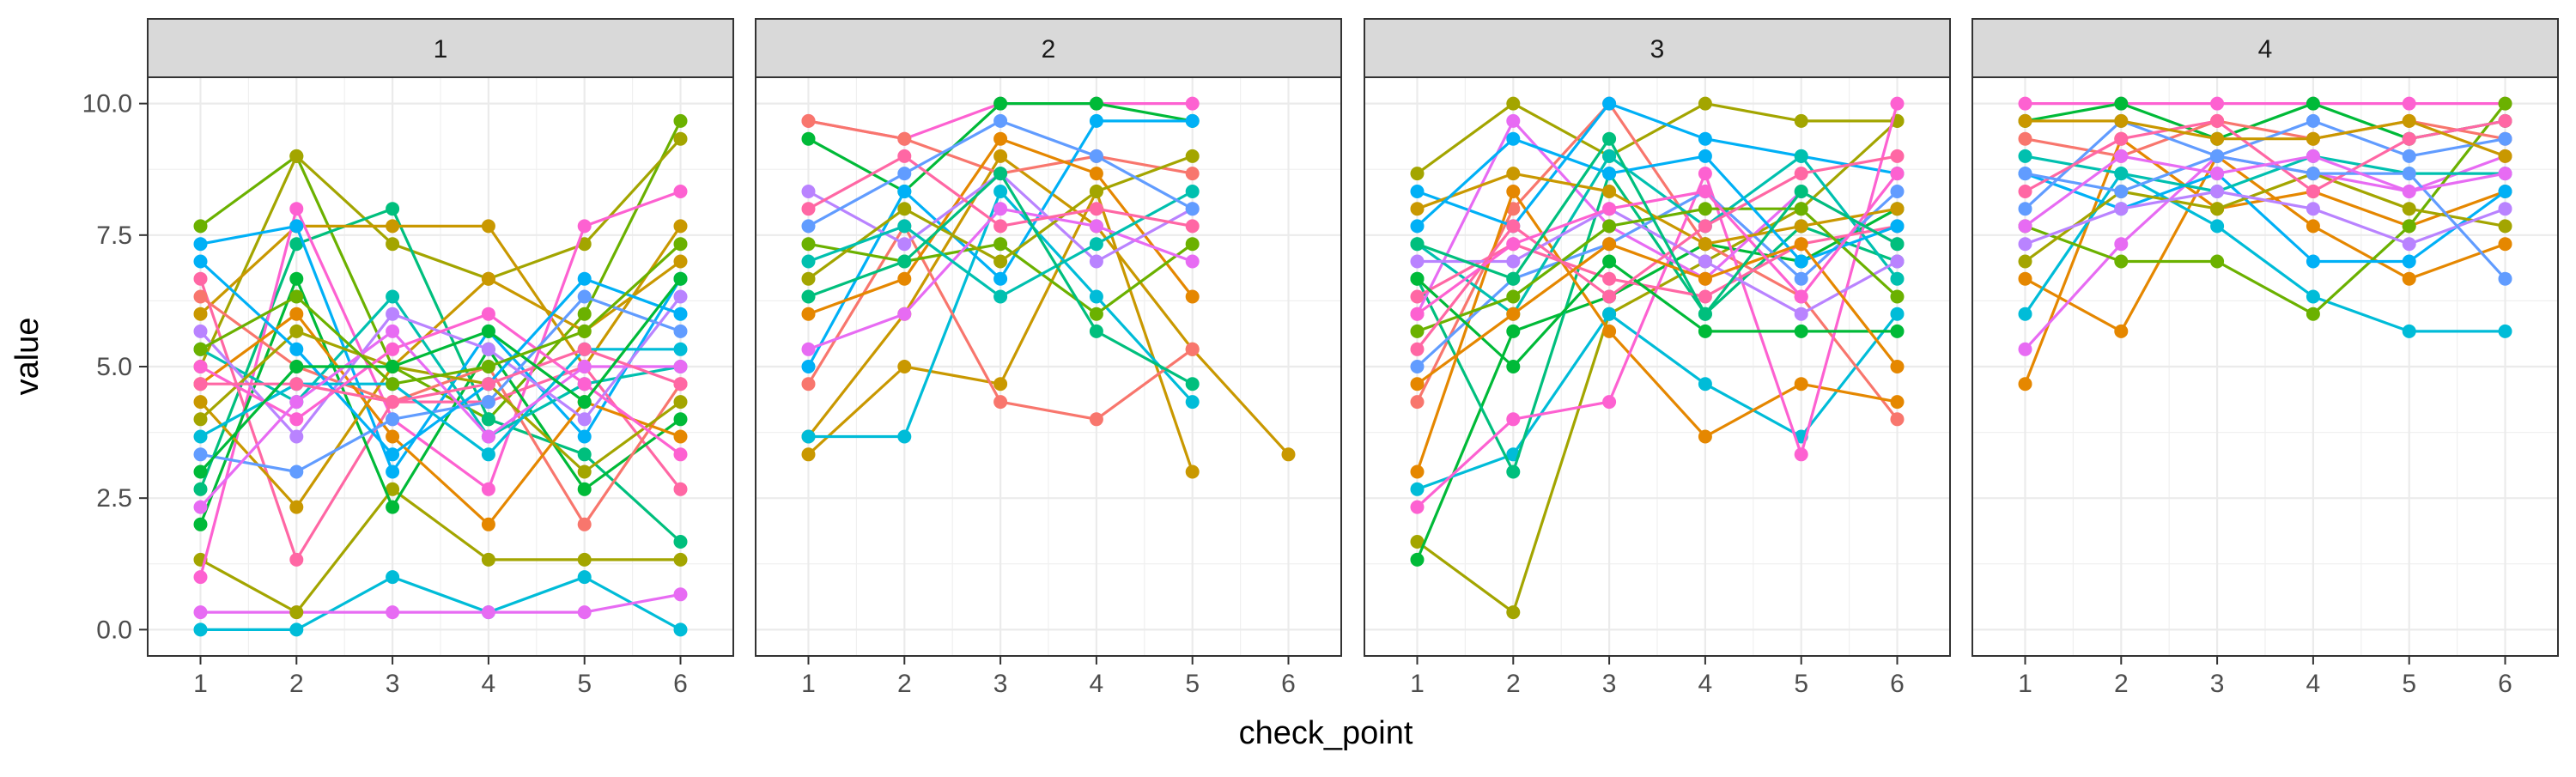 Image resolution: width=2576 pixels, height=777 pixels. Describe the element at coordinates (1609, 684) in the screenshot. I see `x-tick-label: 3` at that location.